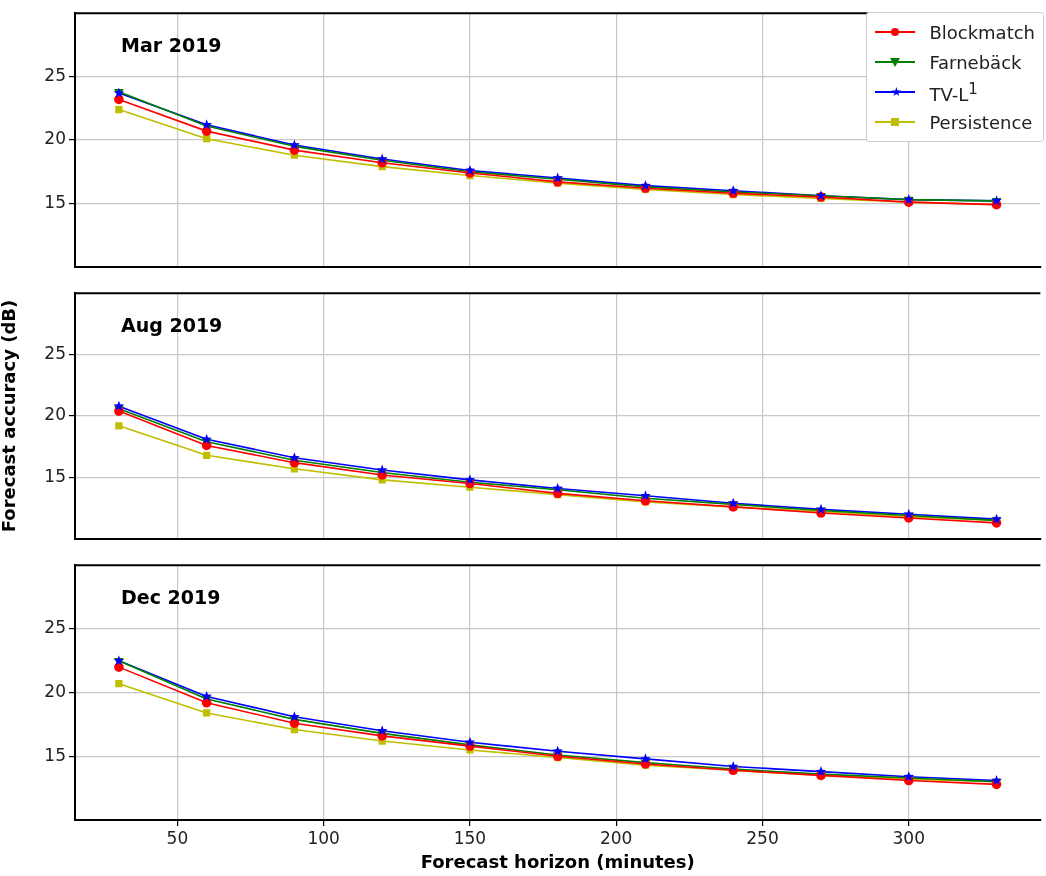 The image size is (1046, 876). What do you see at coordinates (982, 32) in the screenshot?
I see `legend-label: Blockmatch` at bounding box center [982, 32].